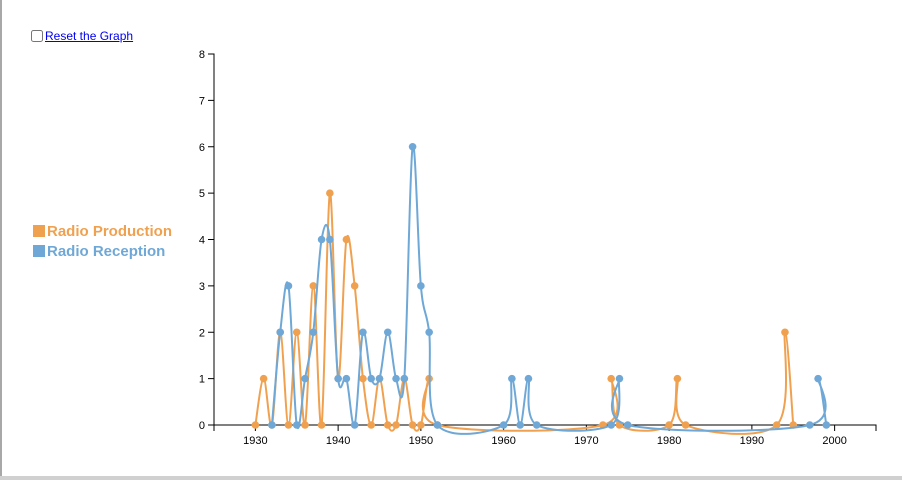 This screenshot has width=902, height=480. What do you see at coordinates (1, 240) in the screenshot?
I see `window-left-border` at bounding box center [1, 240].